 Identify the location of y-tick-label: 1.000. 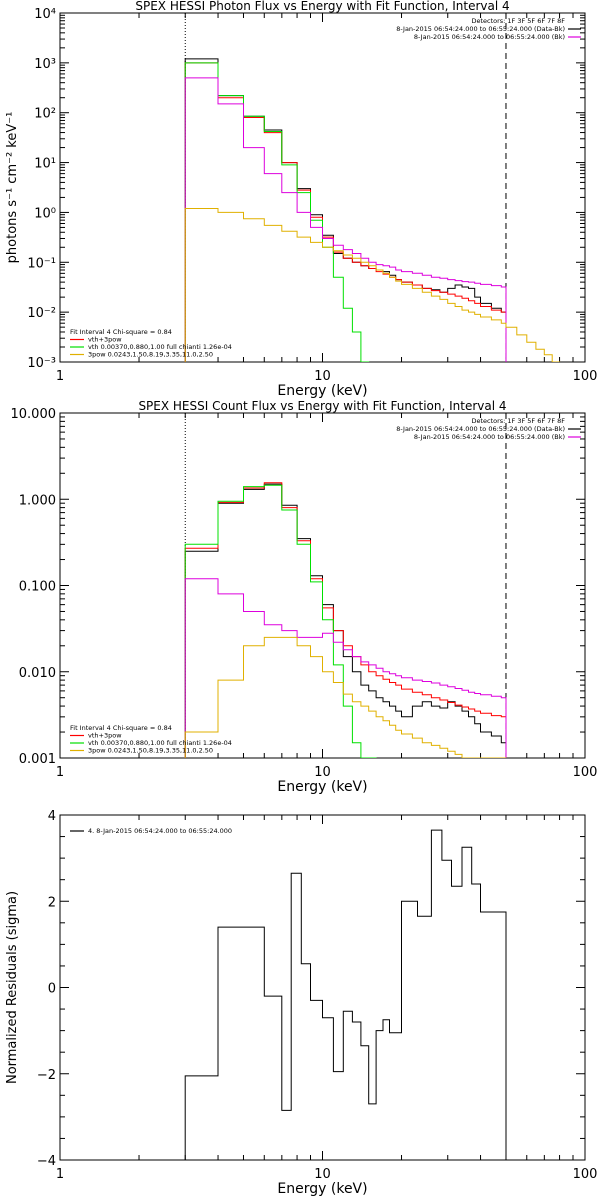
(37, 500).